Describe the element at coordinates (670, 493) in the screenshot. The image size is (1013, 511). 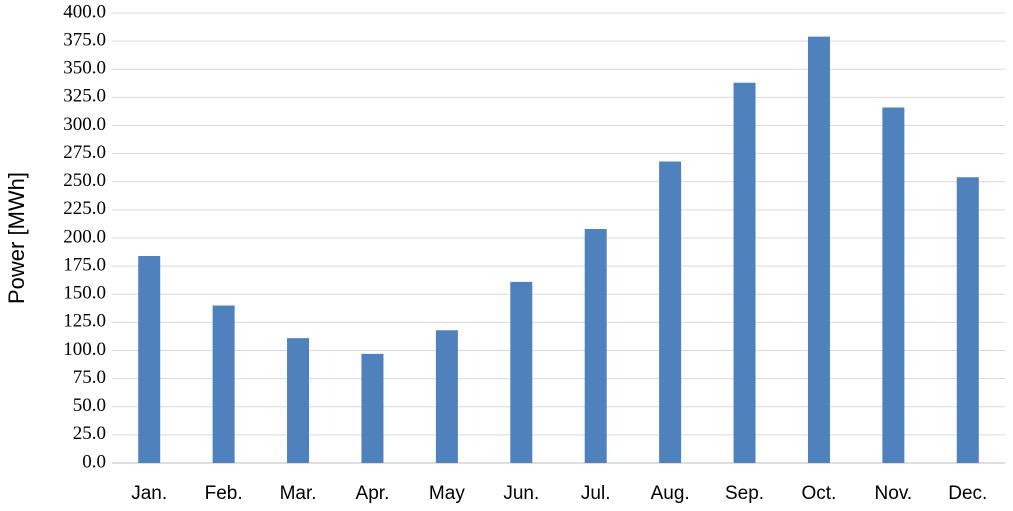
I see `x-tick-label: Aug.` at that location.